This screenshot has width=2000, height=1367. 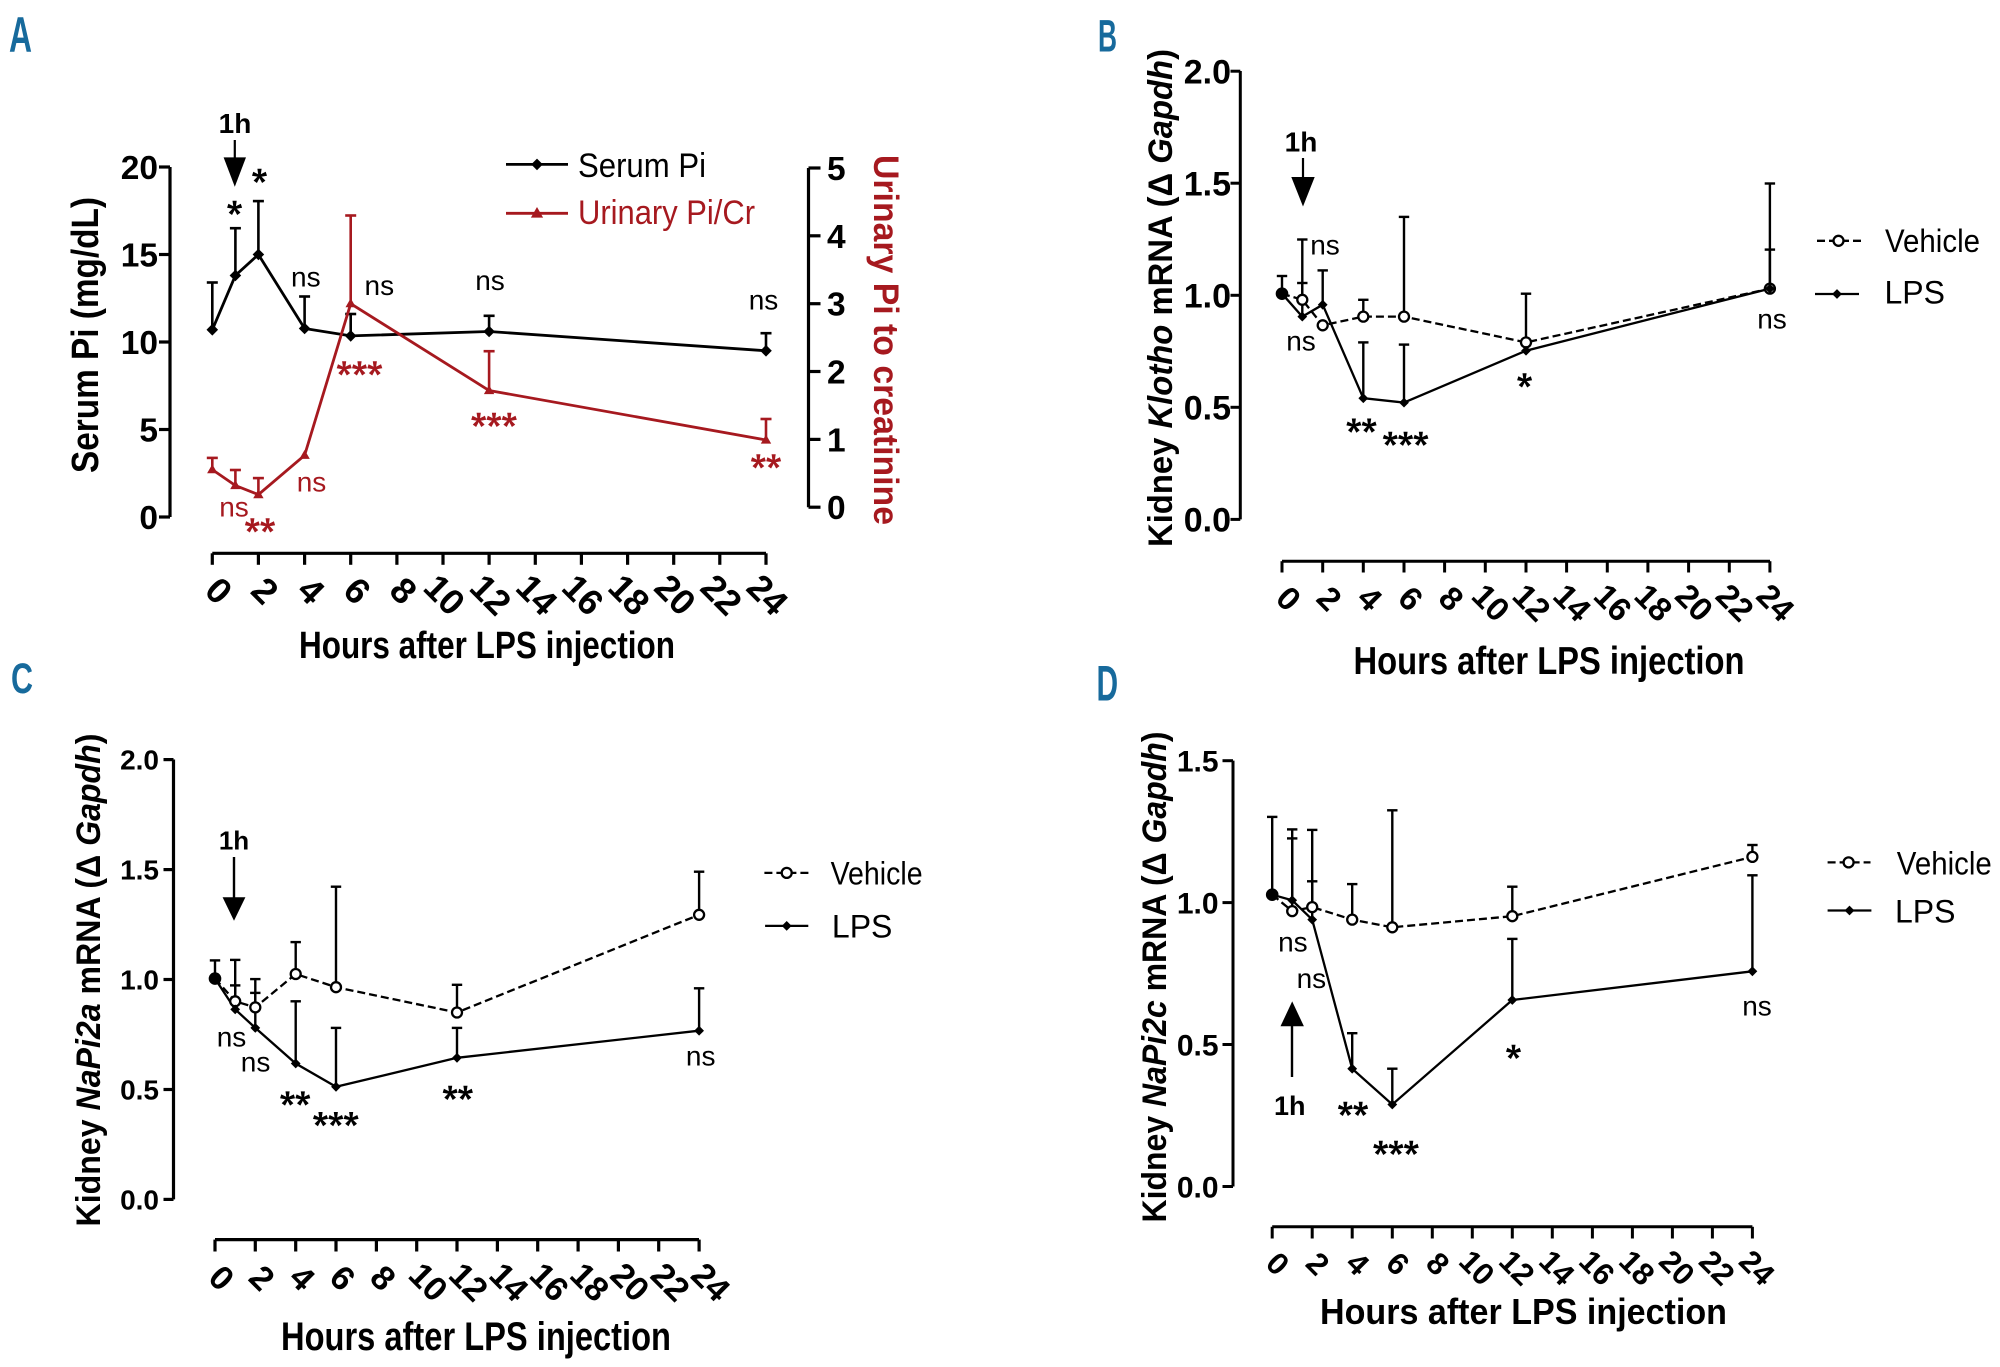 I want to click on svg-text: 15, so click(x=139, y=256).